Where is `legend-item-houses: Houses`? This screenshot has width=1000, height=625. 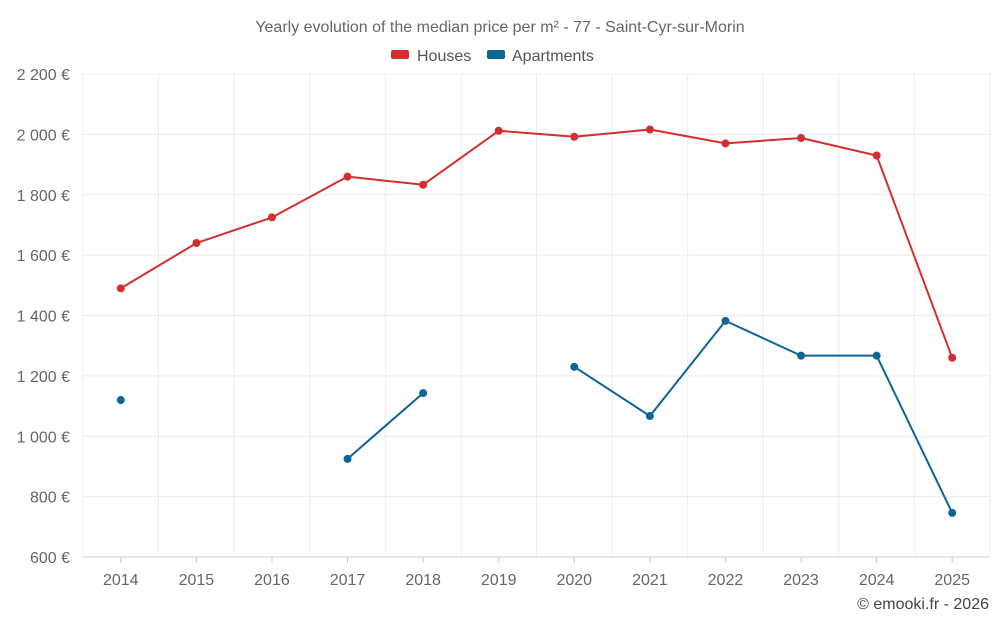
legend-item-houses: Houses is located at coordinates (431, 56).